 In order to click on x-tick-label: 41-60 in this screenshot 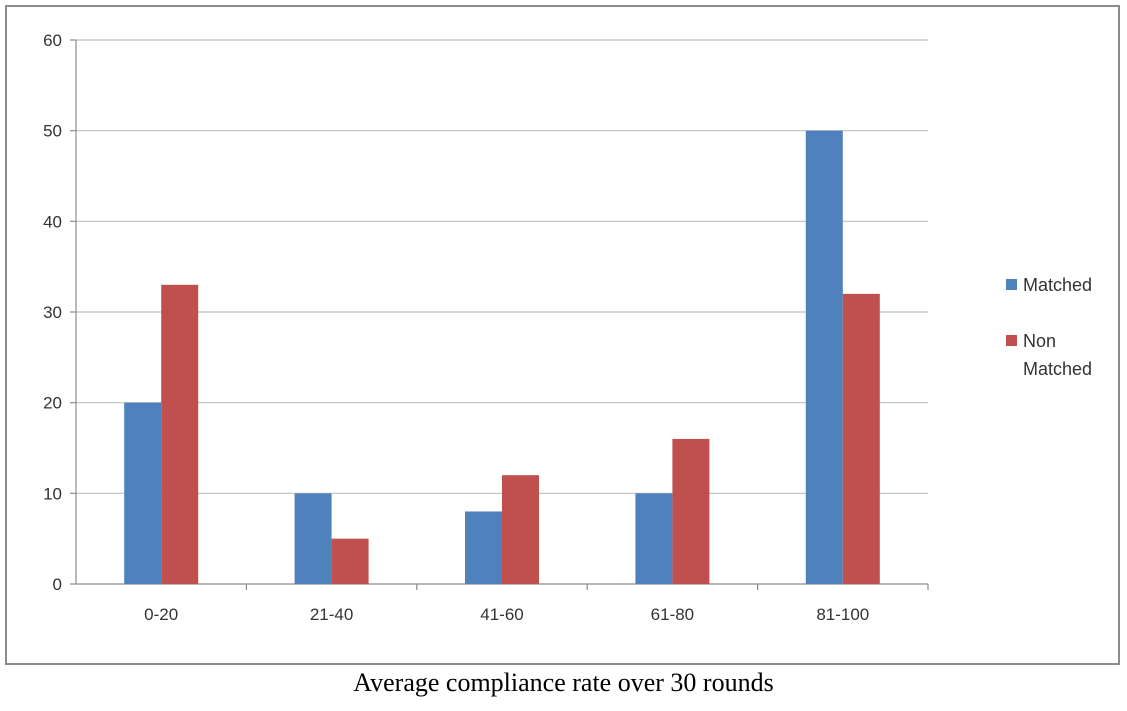, I will do `click(501, 614)`.